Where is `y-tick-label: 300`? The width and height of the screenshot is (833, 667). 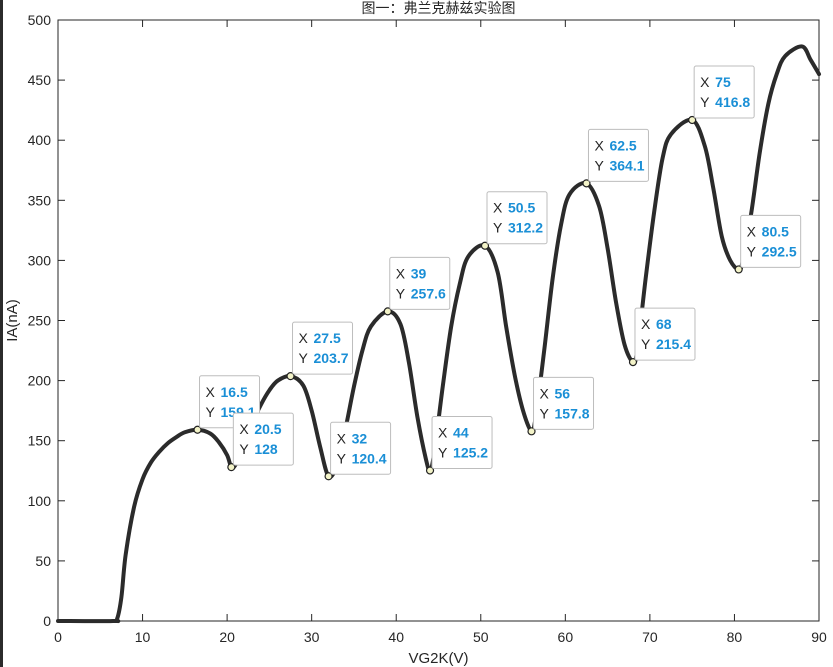 y-tick-label: 300 is located at coordinates (40, 260).